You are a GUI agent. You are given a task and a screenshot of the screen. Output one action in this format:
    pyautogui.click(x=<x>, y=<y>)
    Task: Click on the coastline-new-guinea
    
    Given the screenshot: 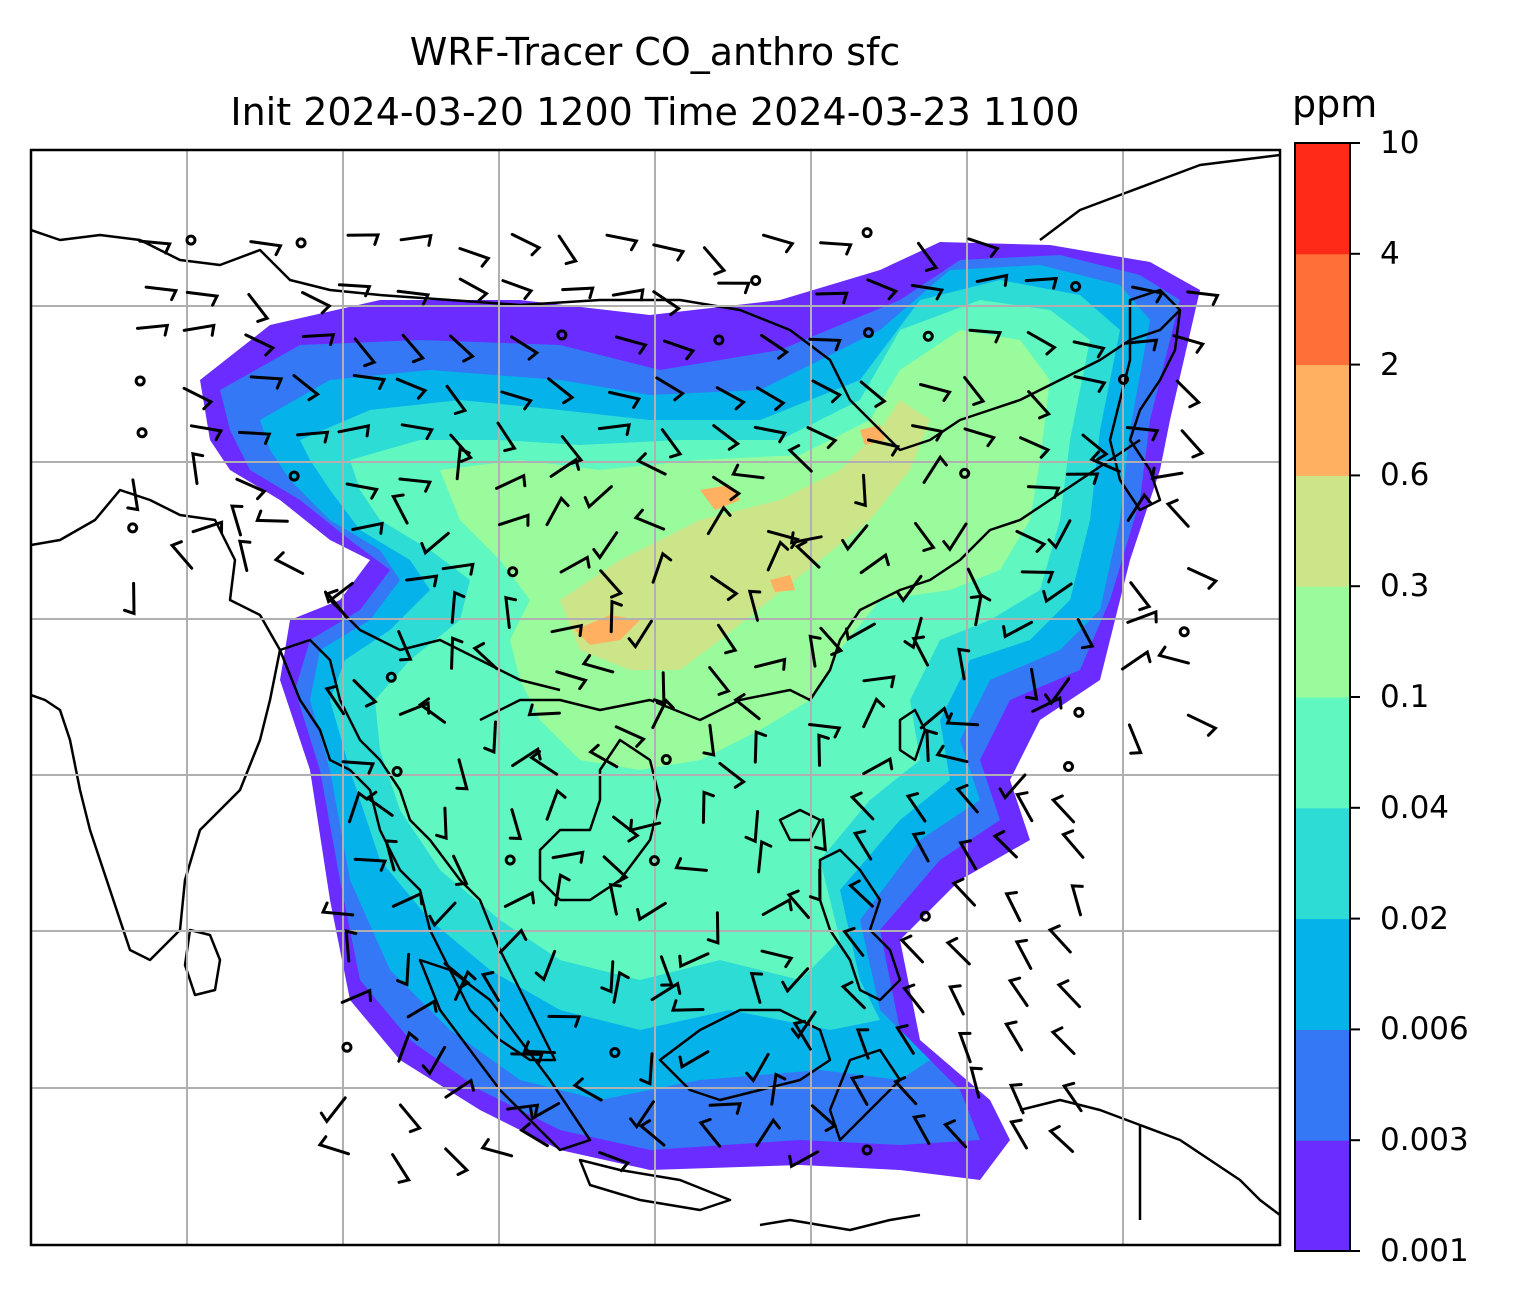 What is the action you would take?
    pyautogui.click(x=1149, y=1157)
    